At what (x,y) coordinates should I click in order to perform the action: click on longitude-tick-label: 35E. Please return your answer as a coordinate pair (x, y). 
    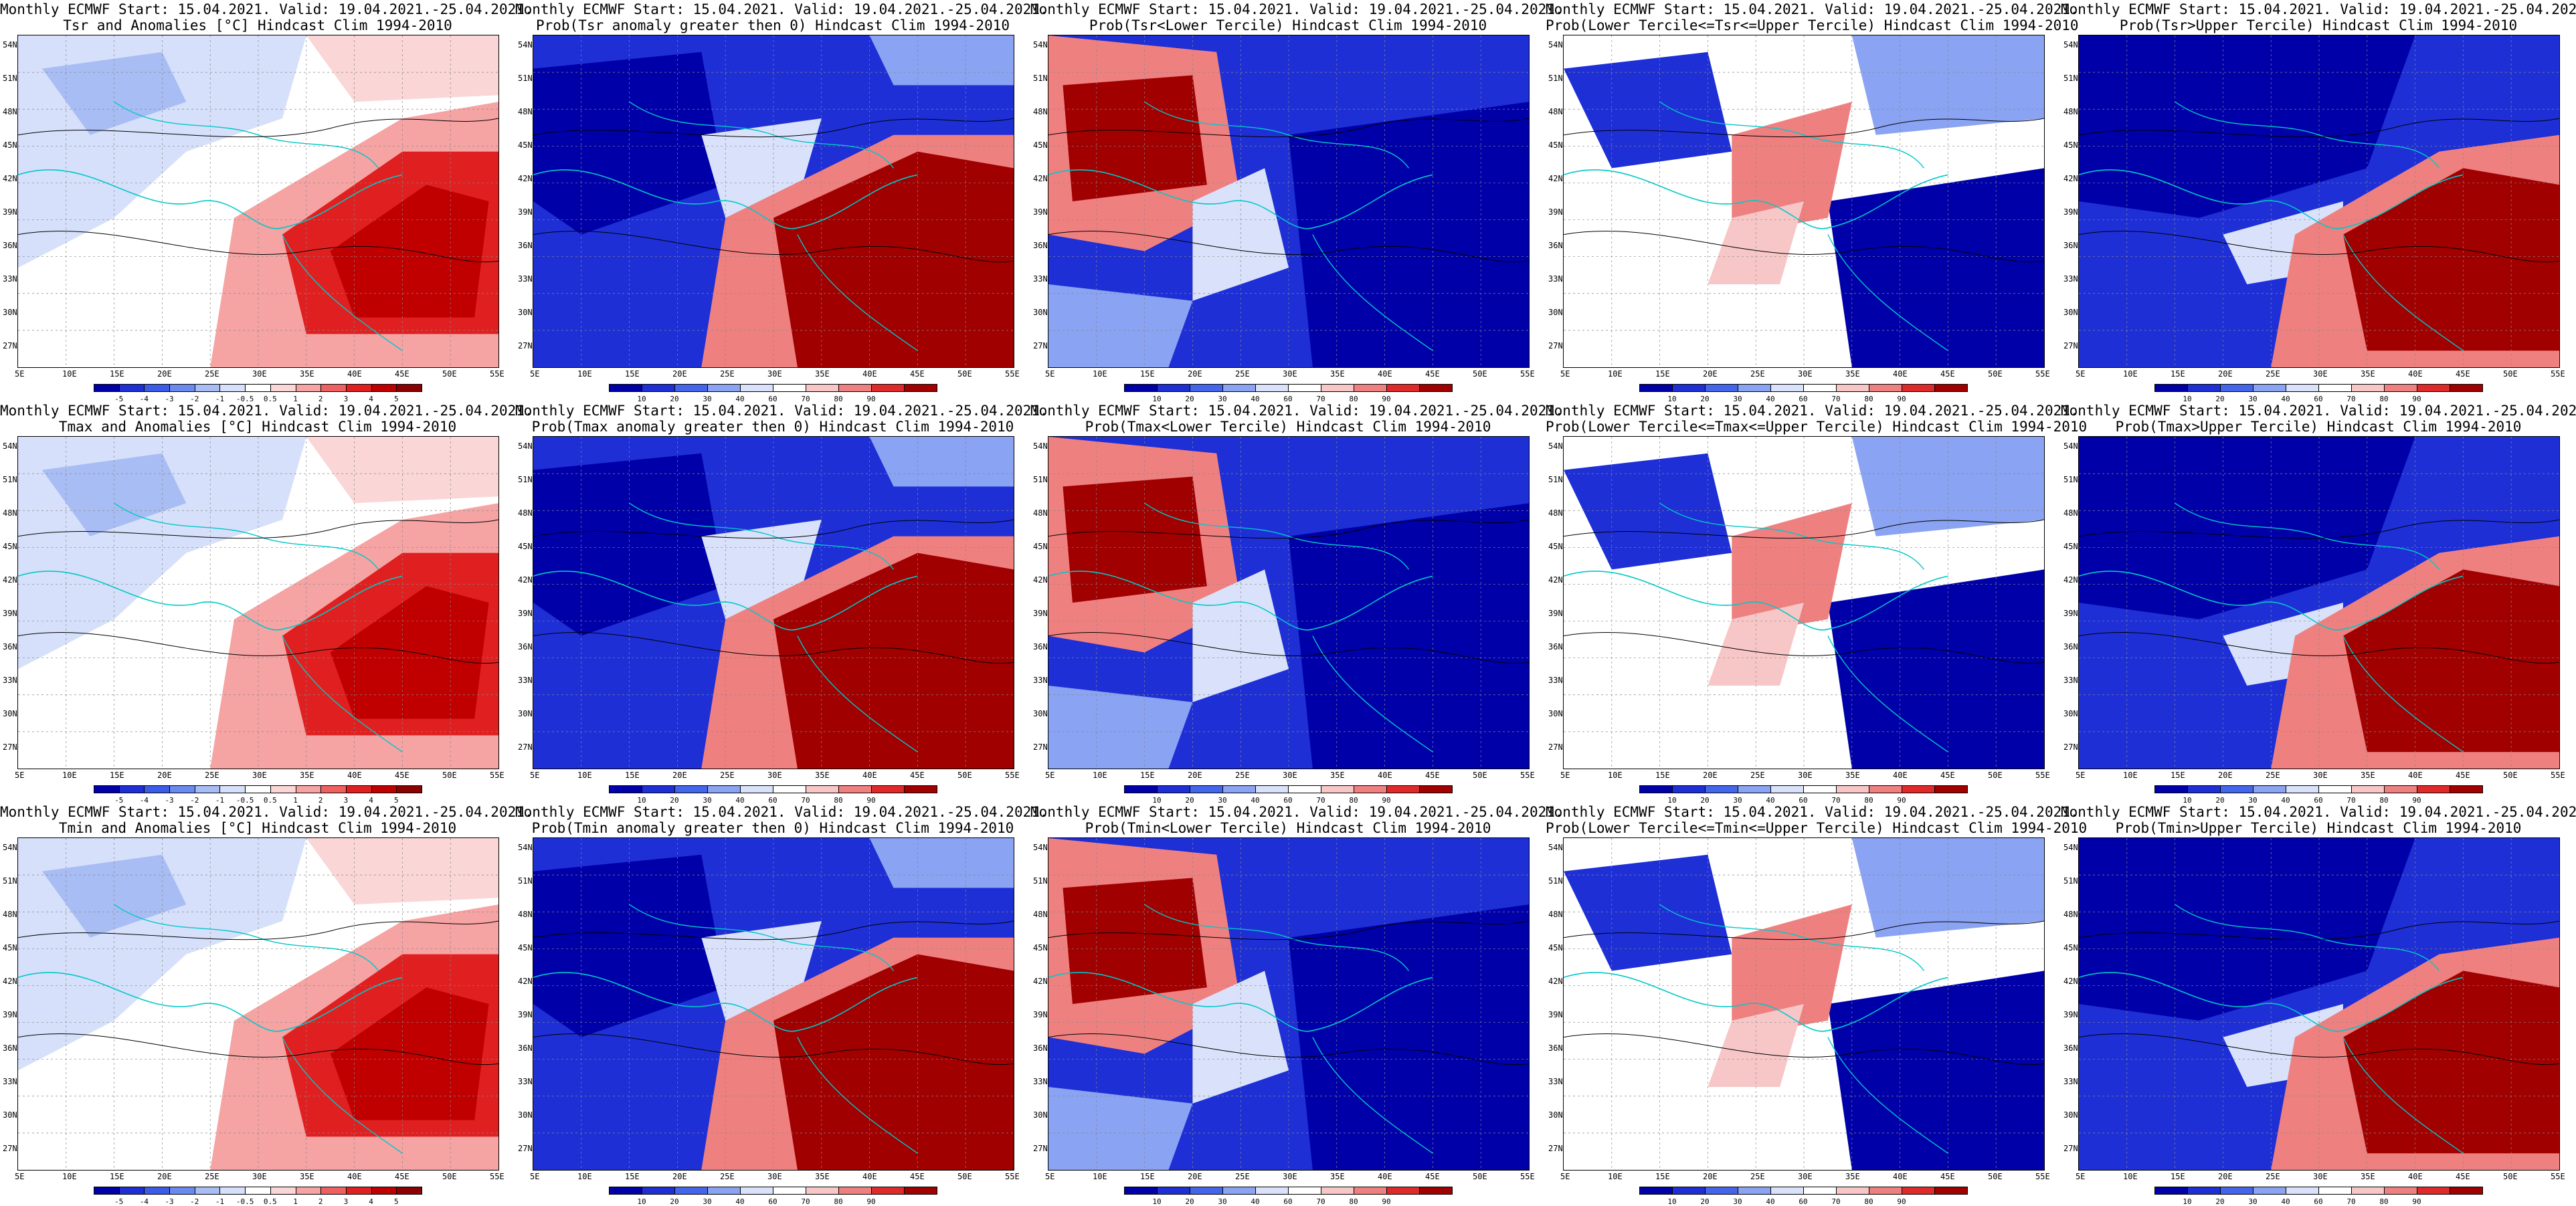
    Looking at the image, I should click on (1337, 1176).